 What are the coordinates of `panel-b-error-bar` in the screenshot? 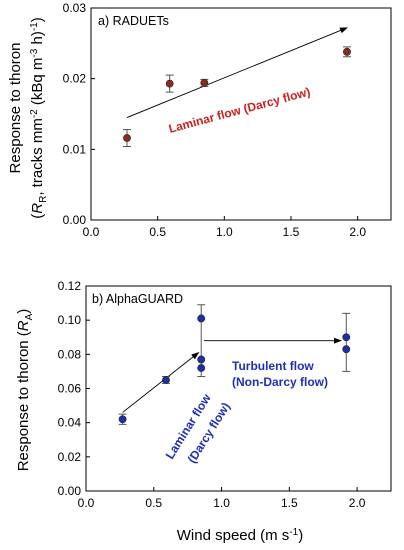 It's located at (346, 342).